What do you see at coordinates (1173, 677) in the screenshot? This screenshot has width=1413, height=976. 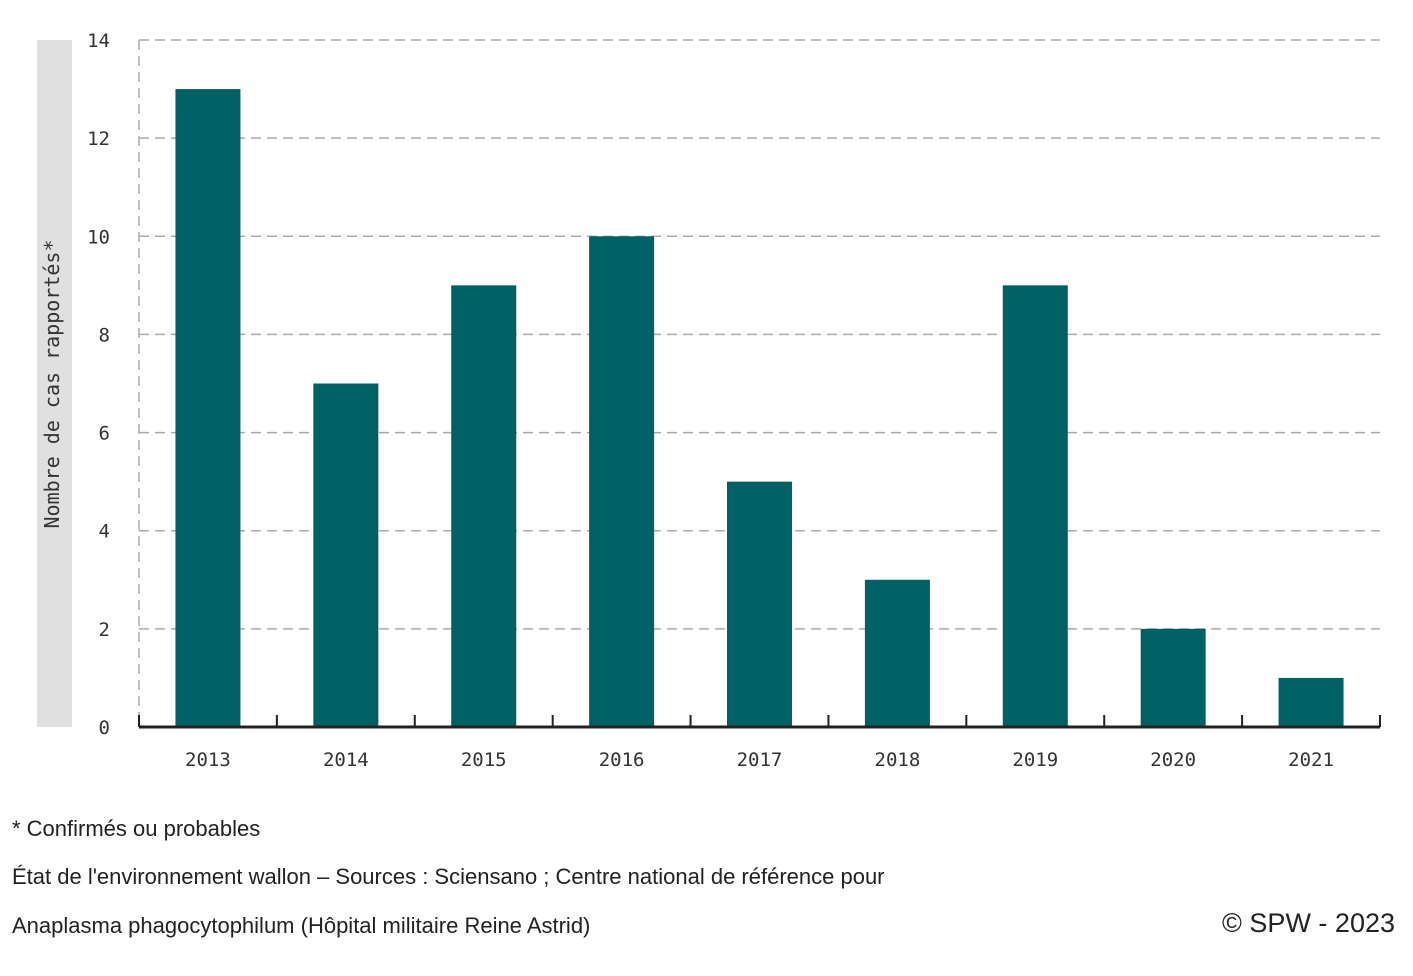 I see `bar-2020` at bounding box center [1173, 677].